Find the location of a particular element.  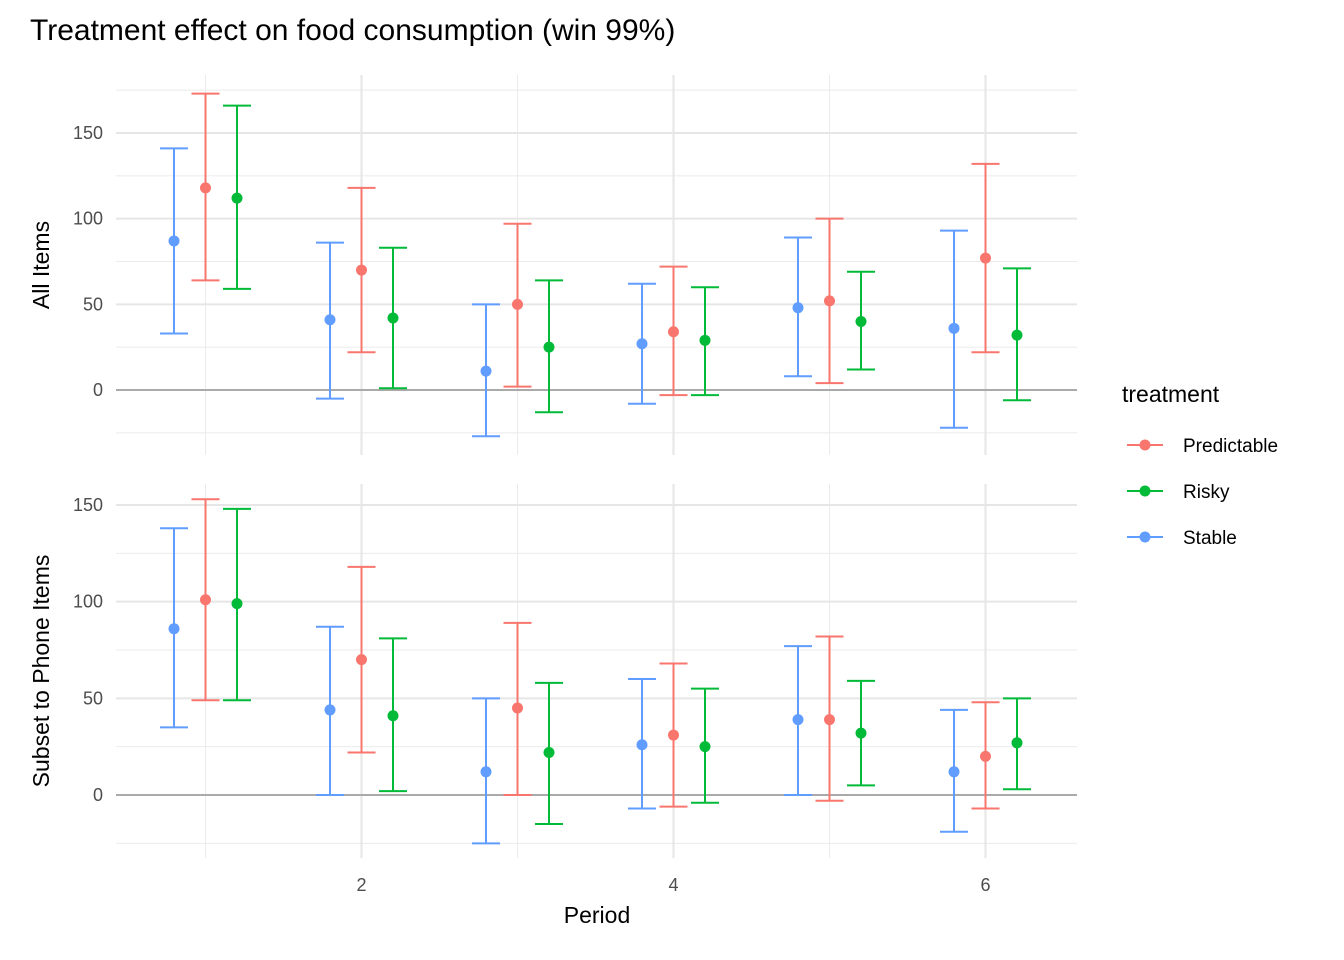

x-tick-label: 4 is located at coordinates (673, 885).